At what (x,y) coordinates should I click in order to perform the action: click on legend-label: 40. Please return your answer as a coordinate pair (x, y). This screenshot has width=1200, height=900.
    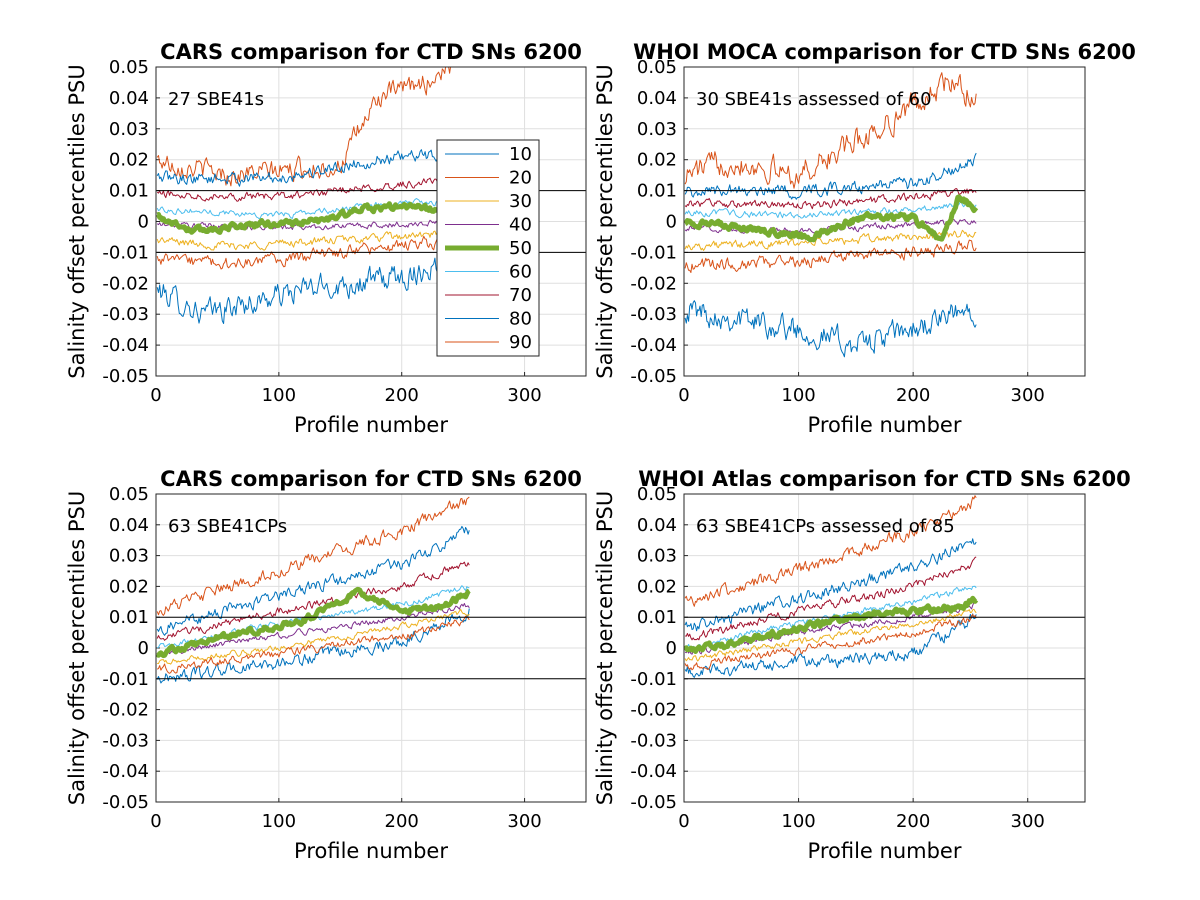
    Looking at the image, I should click on (520, 225).